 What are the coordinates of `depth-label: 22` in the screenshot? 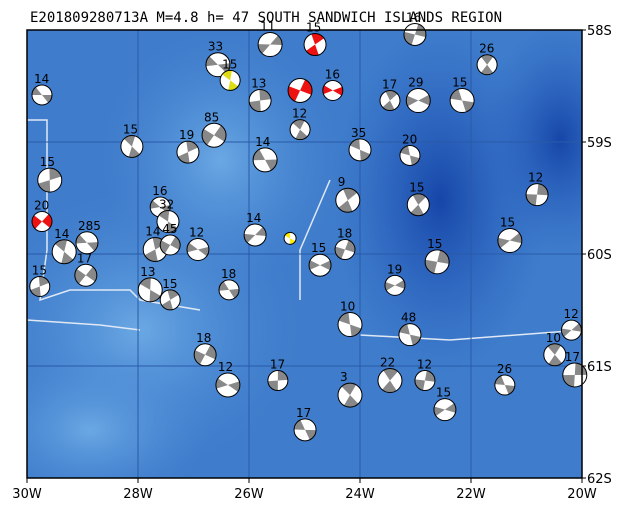 It's located at (387, 363).